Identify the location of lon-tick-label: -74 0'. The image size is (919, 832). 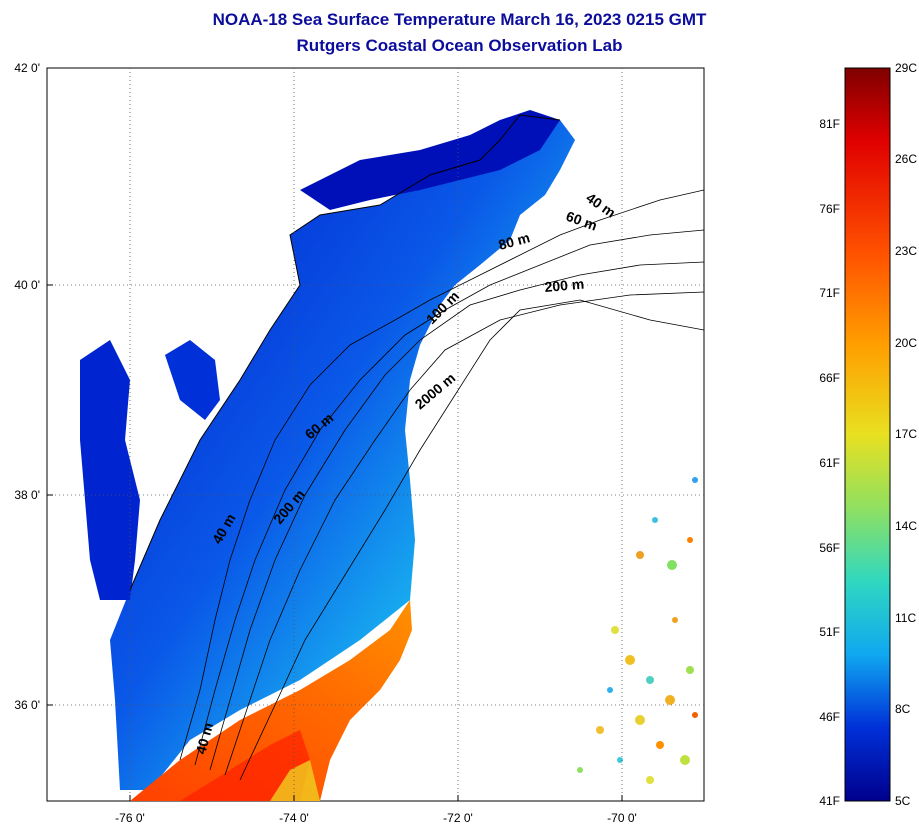
(294, 818).